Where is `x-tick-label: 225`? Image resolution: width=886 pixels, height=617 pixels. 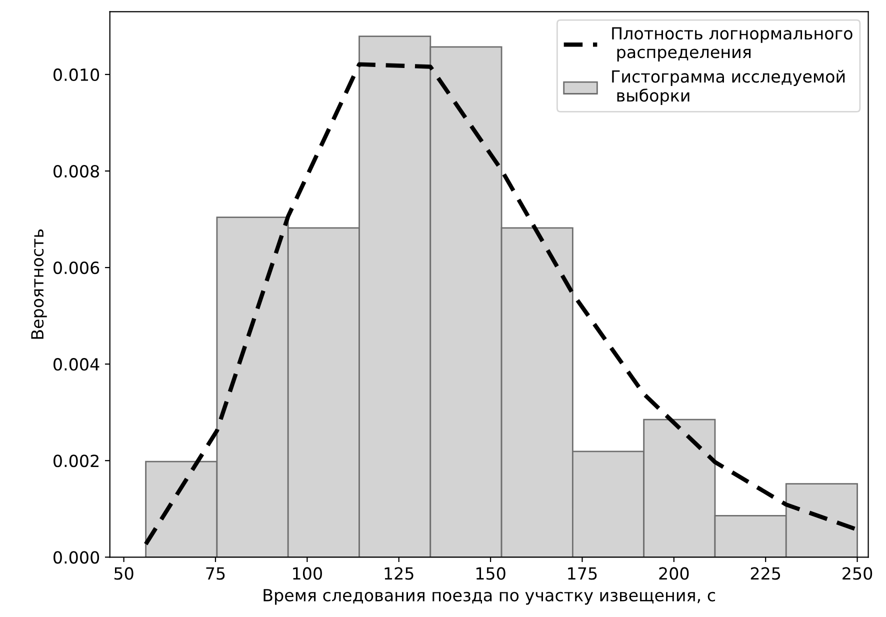 x-tick-label: 225 is located at coordinates (765, 573).